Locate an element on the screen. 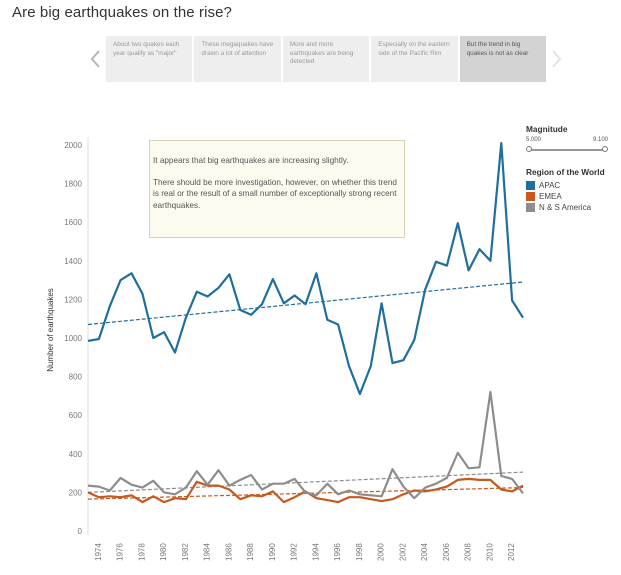  legend-label: APAC is located at coordinates (550, 185).